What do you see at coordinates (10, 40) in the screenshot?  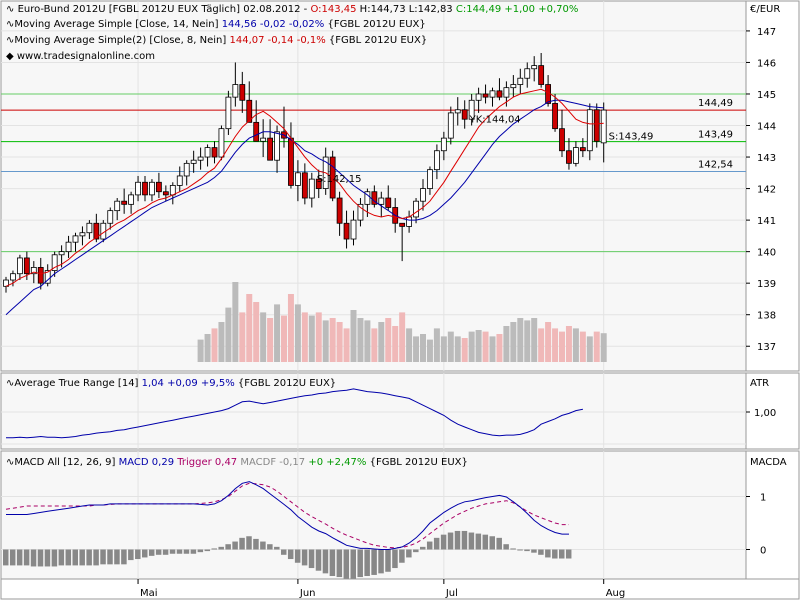 I see `ma8-icon: ∿` at bounding box center [10, 40].